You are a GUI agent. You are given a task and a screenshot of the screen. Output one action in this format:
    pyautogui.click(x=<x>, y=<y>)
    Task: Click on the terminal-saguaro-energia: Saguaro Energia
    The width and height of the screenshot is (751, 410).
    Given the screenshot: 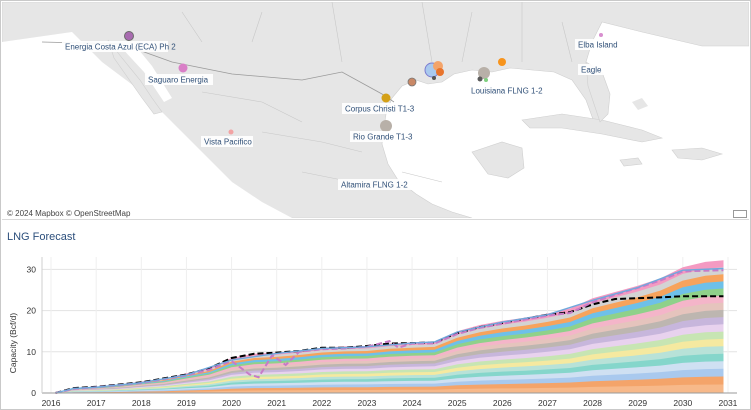 What is the action you would take?
    pyautogui.click(x=179, y=74)
    